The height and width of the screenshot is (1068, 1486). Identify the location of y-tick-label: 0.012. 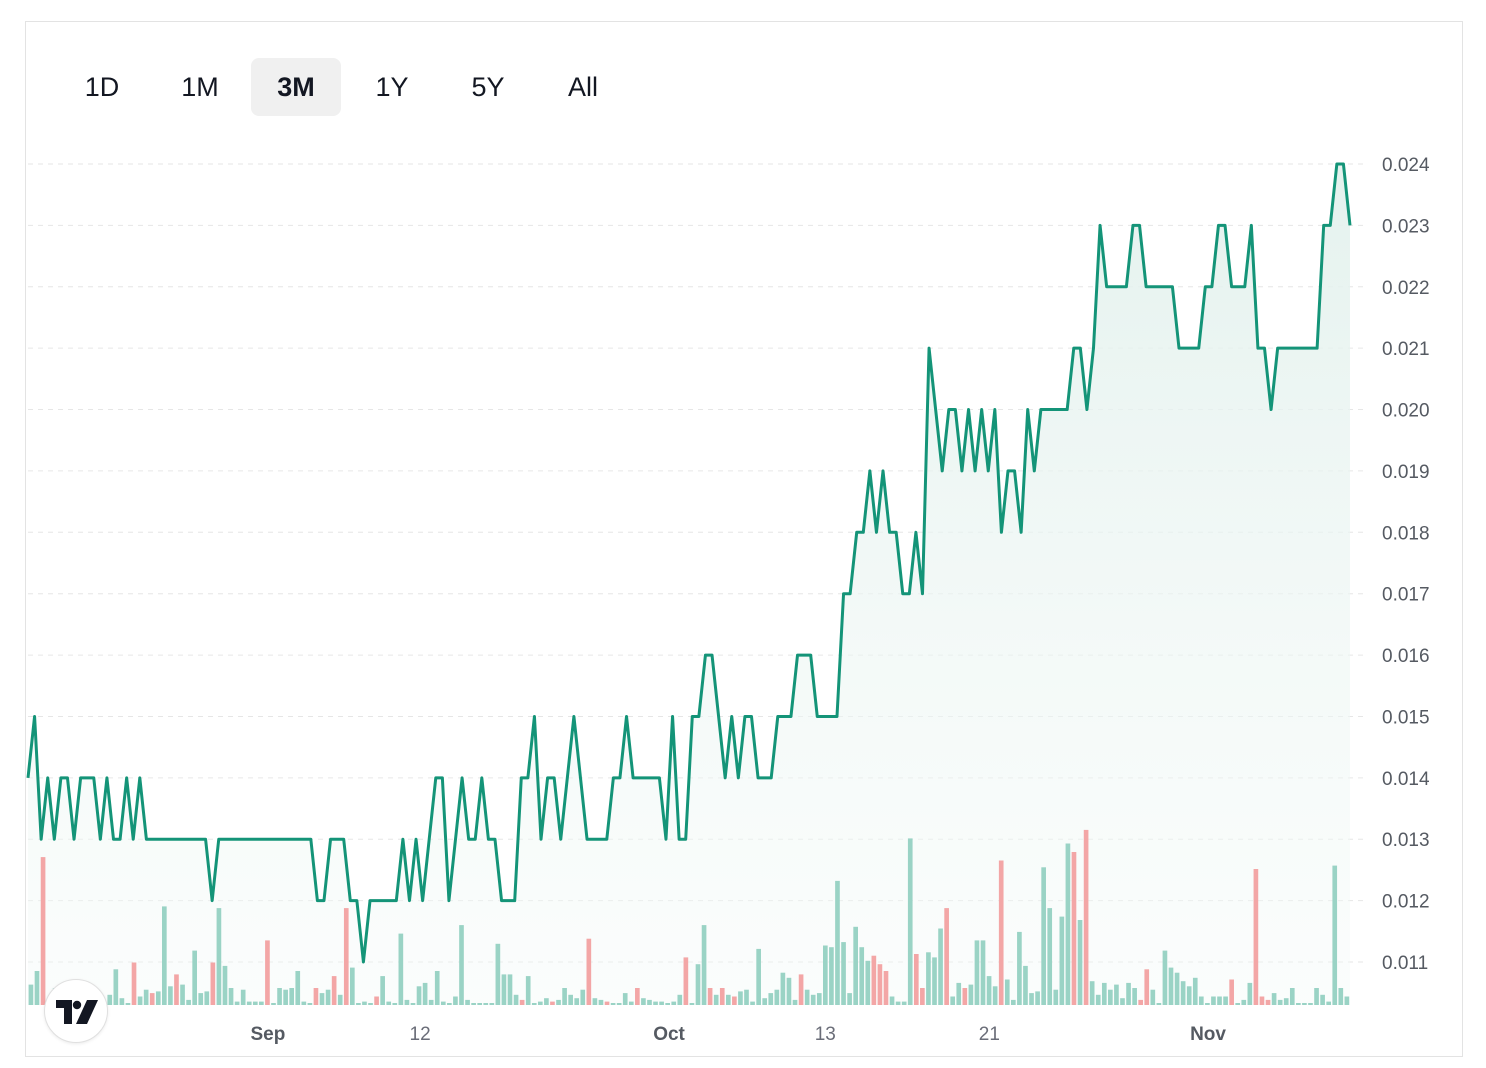
(1406, 902).